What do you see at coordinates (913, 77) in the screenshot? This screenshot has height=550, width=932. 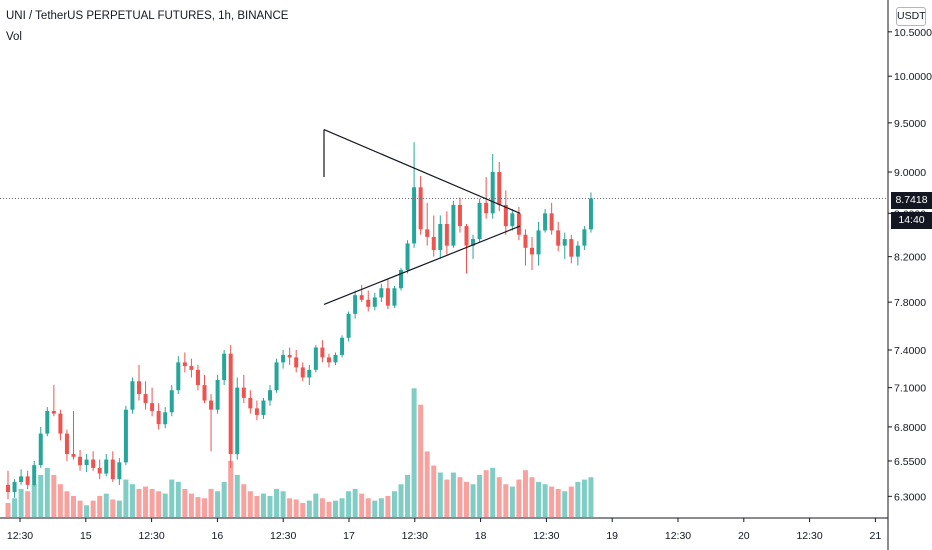 I see `price-tick-label: 10.0000` at bounding box center [913, 77].